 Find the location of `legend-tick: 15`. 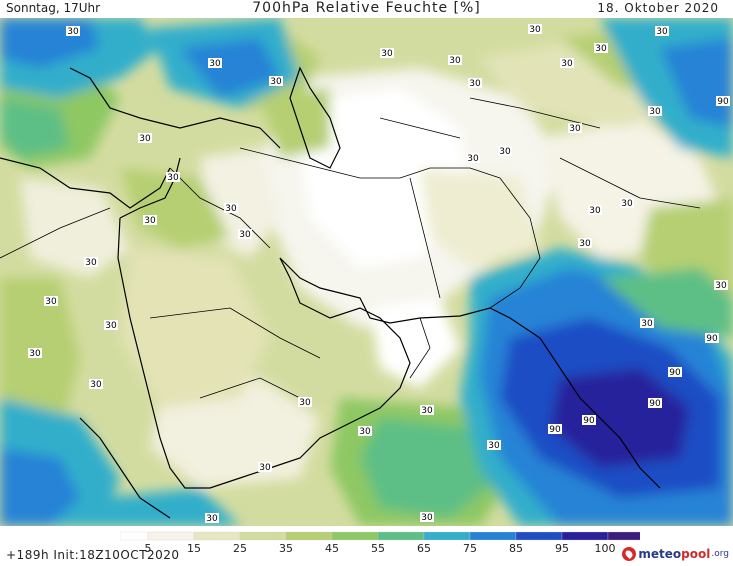

legend-tick: 15 is located at coordinates (194, 548).